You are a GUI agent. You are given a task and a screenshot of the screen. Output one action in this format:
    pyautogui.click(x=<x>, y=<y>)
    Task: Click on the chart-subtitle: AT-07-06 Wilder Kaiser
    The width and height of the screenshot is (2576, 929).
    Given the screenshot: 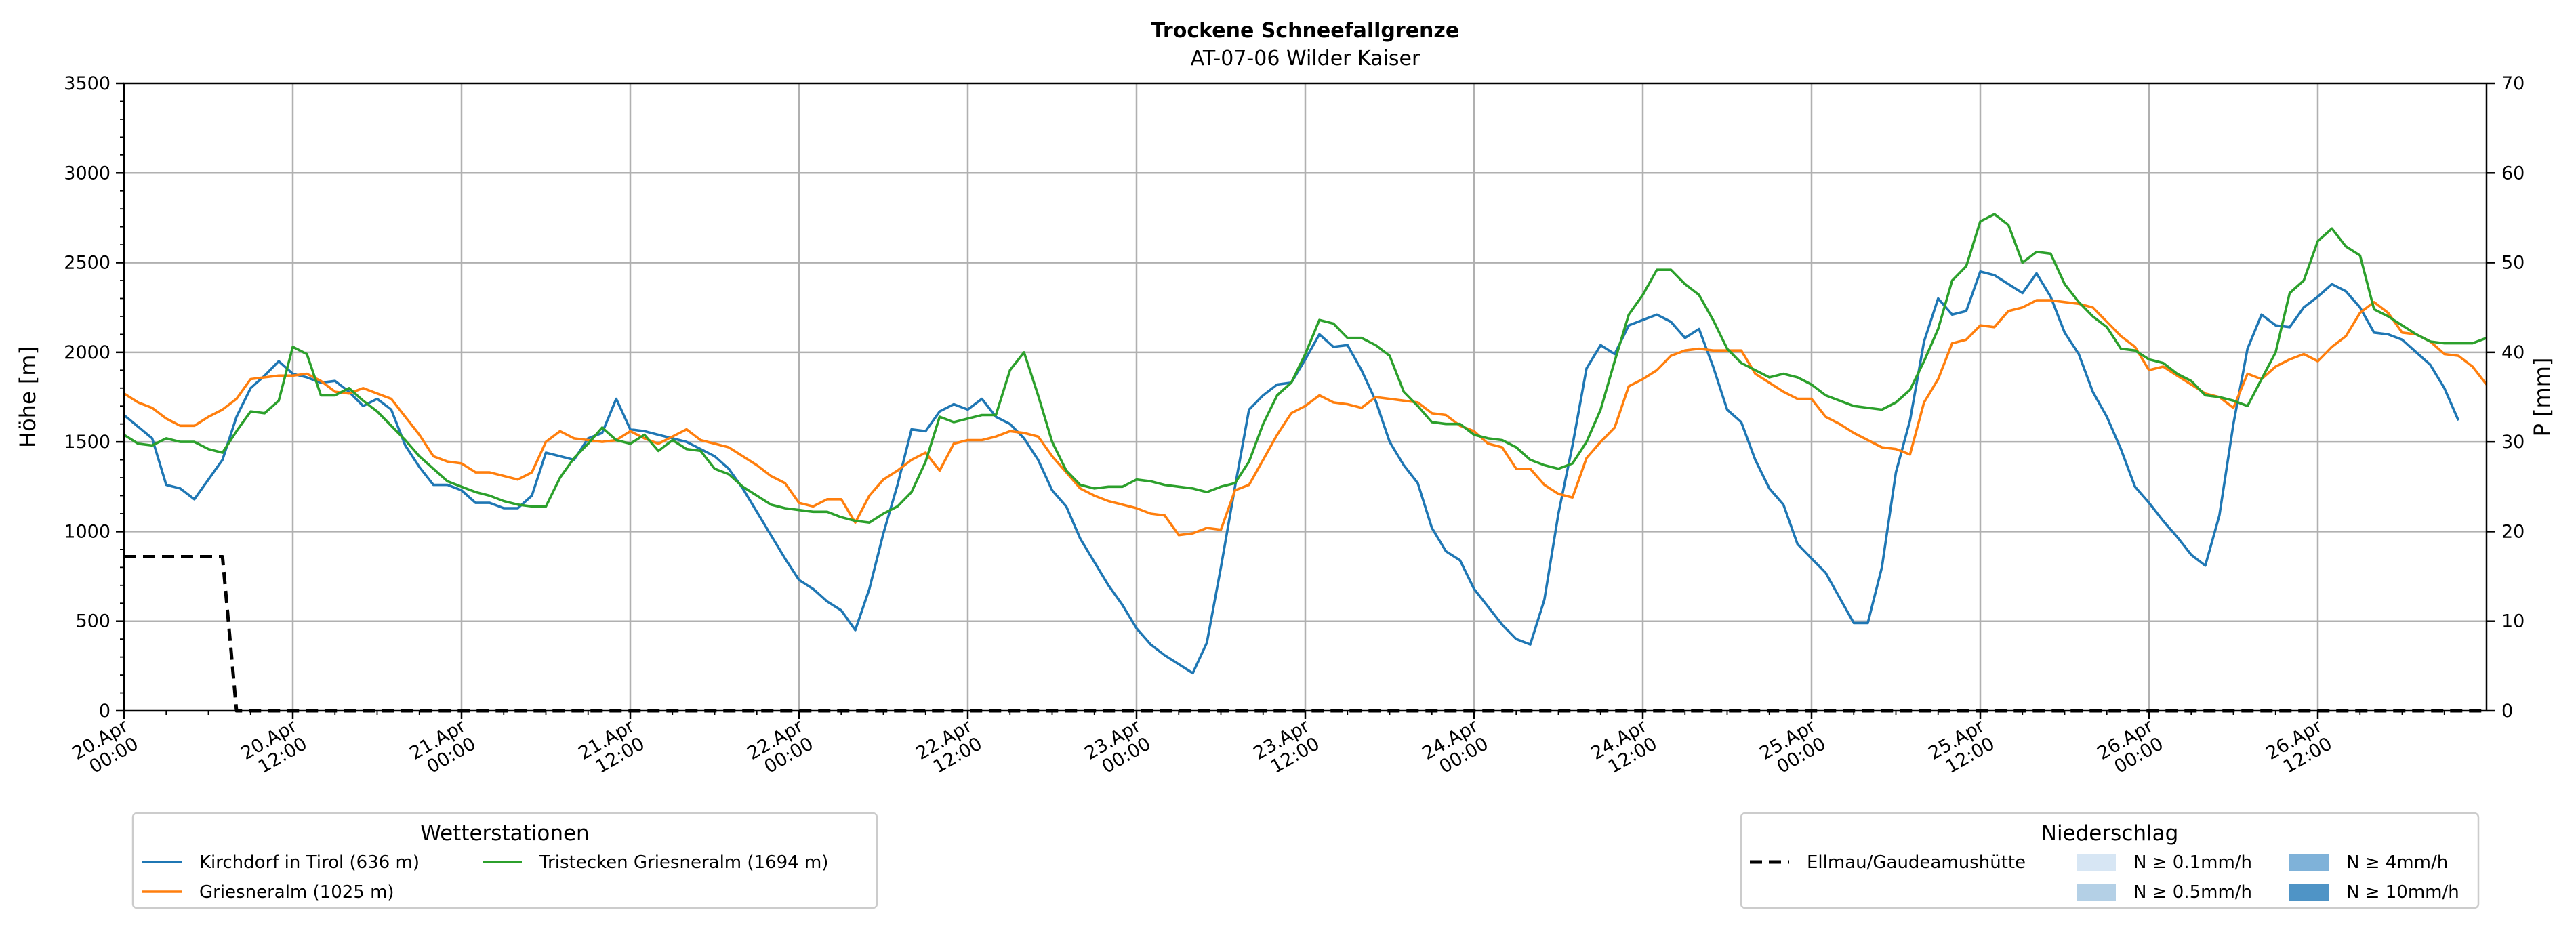 What is the action you would take?
    pyautogui.click(x=1305, y=58)
    